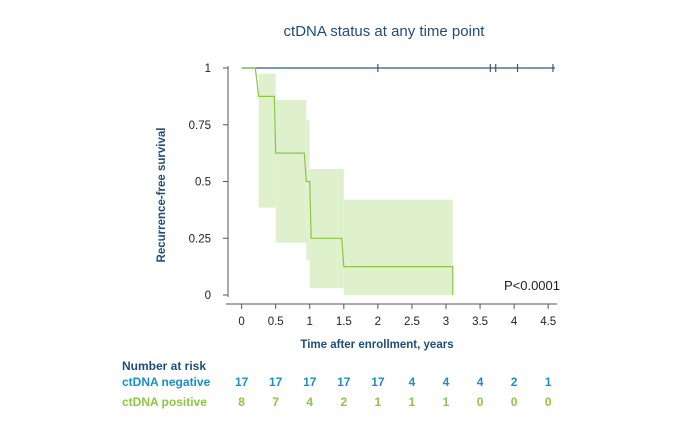  Describe the element at coordinates (344, 322) in the screenshot. I see `x-tick-label: 1.5` at that location.